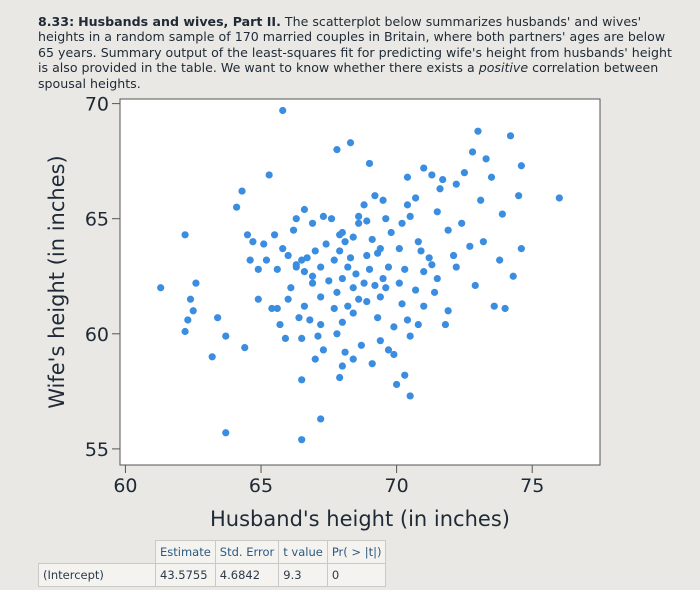  I want to click on x-tick-label: 60, so click(125, 486).